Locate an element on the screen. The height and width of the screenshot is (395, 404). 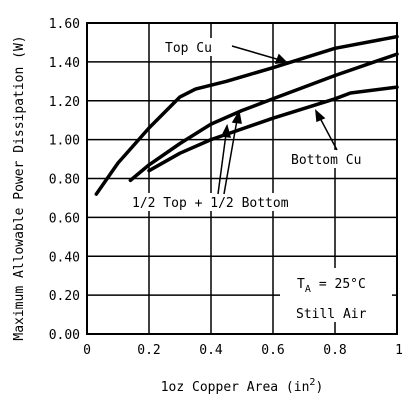
x-tick-label: 0 is located at coordinates (87, 350).